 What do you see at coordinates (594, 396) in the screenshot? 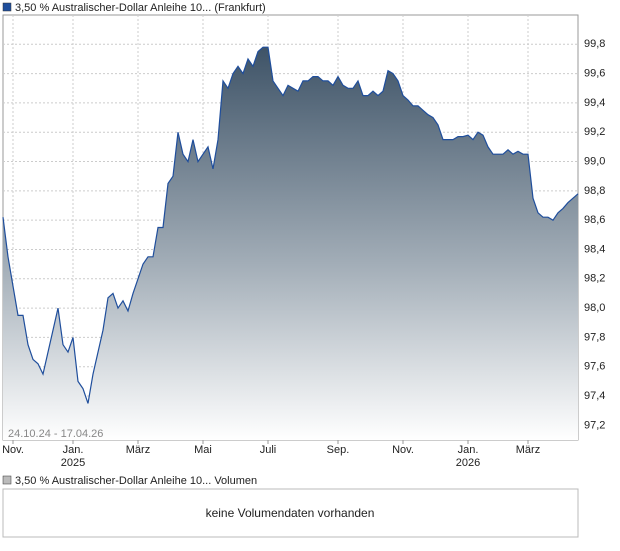
I see `y-tick-label: 97,4` at bounding box center [594, 396].